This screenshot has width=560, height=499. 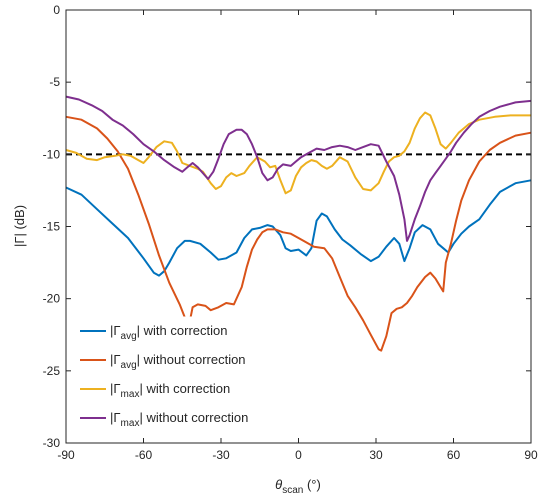 I want to click on y-tick-label: 0, so click(x=56, y=10).